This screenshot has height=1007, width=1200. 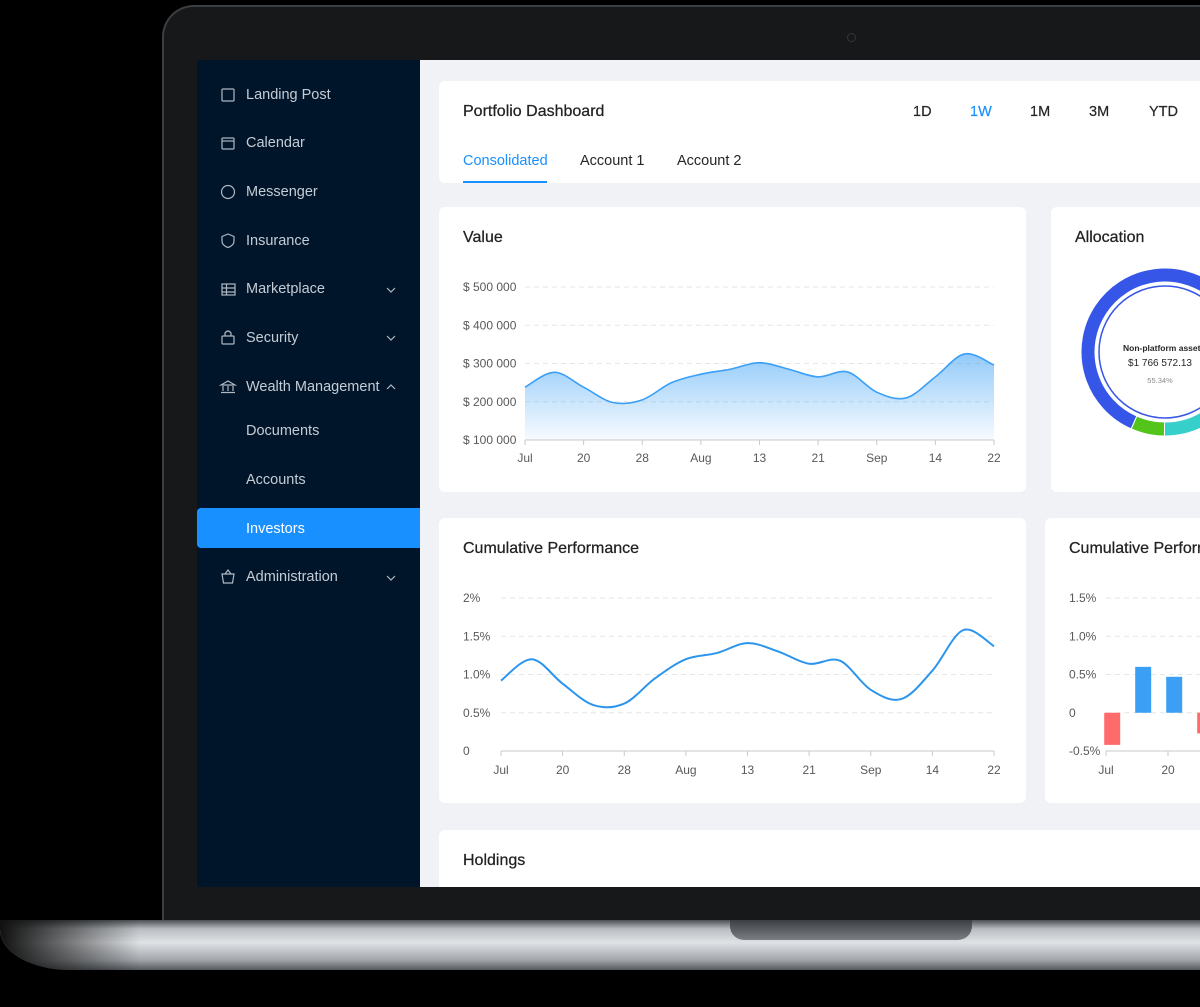 What do you see at coordinates (490, 402) in the screenshot?
I see `y-tick-label: $ 200 000` at bounding box center [490, 402].